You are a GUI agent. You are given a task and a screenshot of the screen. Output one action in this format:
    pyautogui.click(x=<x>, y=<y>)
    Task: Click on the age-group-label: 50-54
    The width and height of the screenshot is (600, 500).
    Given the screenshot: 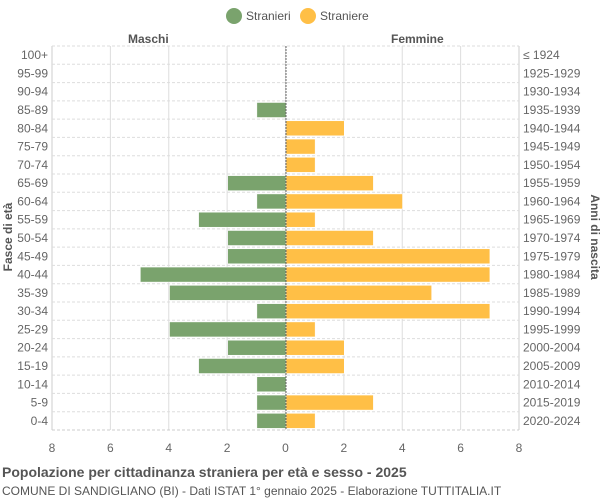 What is the action you would take?
    pyautogui.click(x=32, y=238)
    